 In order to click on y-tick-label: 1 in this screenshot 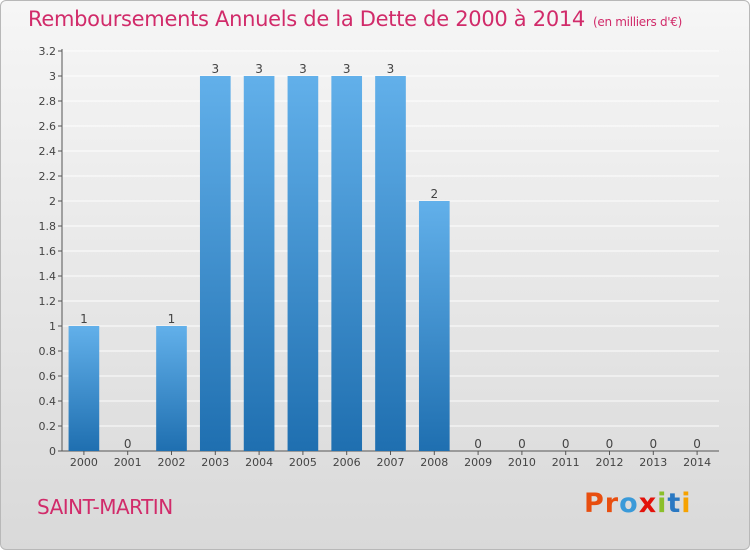, I will do `click(52, 326)`.